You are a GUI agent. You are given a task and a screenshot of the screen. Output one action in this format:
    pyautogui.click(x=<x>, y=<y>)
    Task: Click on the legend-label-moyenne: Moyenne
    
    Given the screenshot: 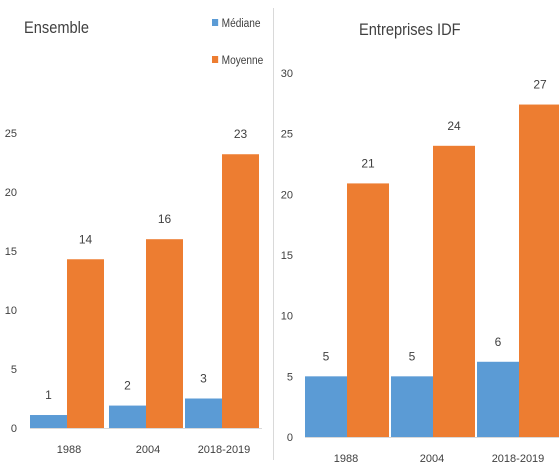 What is the action you would take?
    pyautogui.click(x=242, y=61)
    